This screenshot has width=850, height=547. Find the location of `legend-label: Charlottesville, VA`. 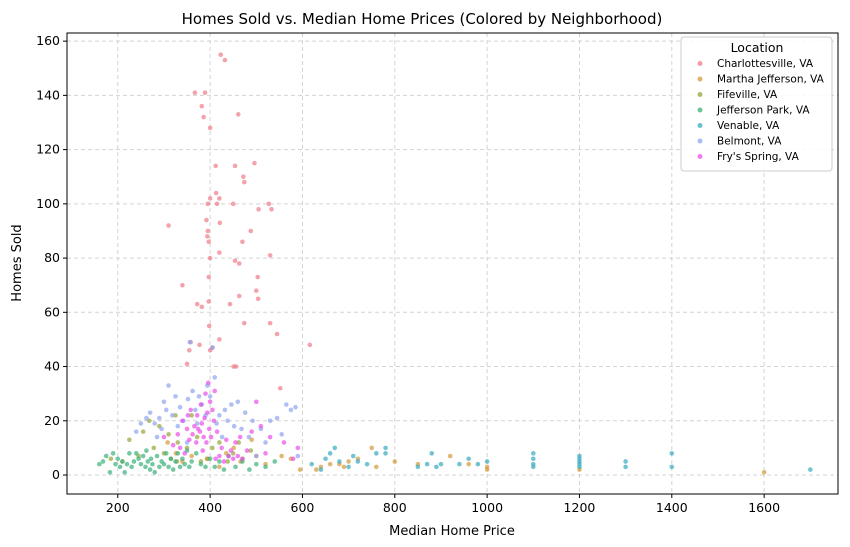

legend-label: Charlottesville, VA is located at coordinates (765, 64).